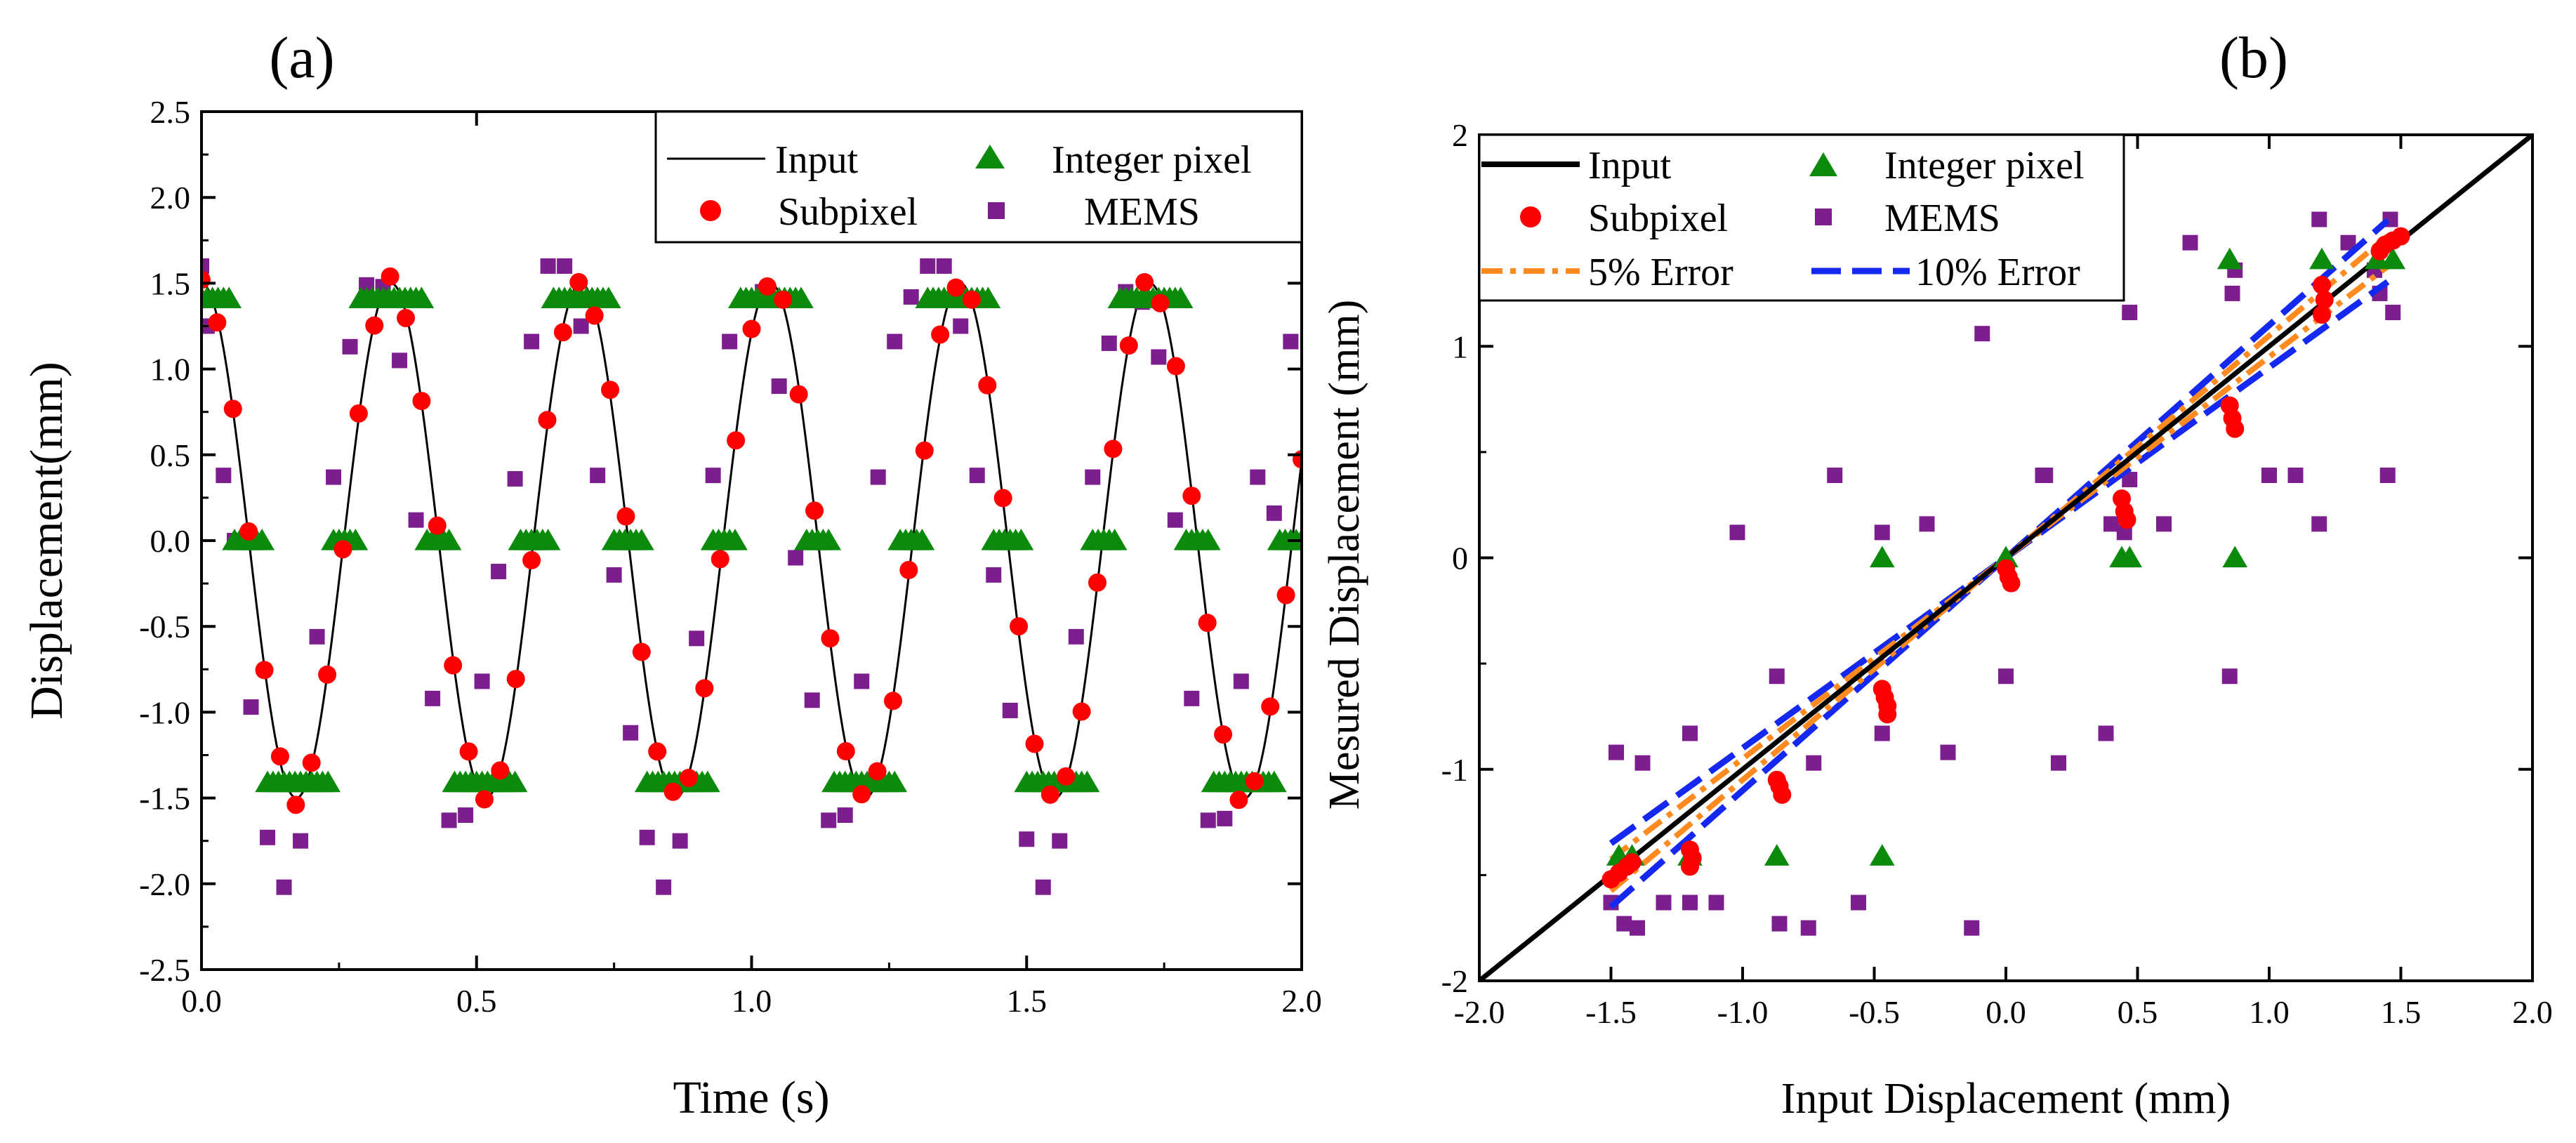  Describe the element at coordinates (1531, 216) in the screenshot. I see `legend-b-subpixel-circle-icon` at that location.